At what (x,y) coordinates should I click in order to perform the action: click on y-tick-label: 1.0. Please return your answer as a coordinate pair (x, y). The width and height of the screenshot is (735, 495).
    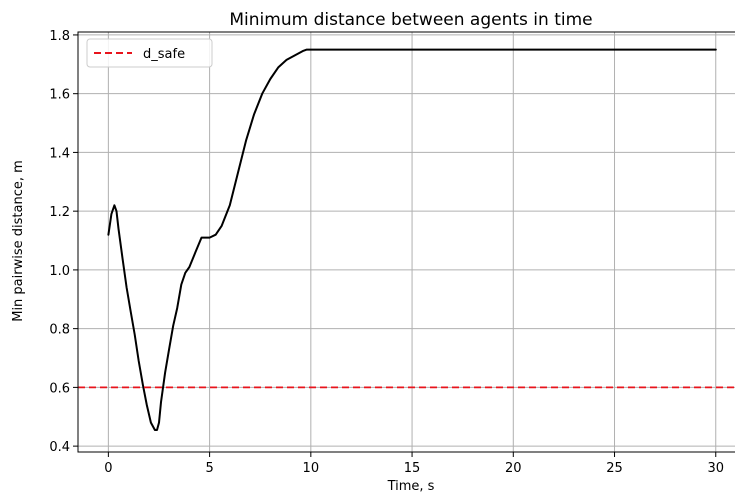
    Looking at the image, I should click on (59, 271).